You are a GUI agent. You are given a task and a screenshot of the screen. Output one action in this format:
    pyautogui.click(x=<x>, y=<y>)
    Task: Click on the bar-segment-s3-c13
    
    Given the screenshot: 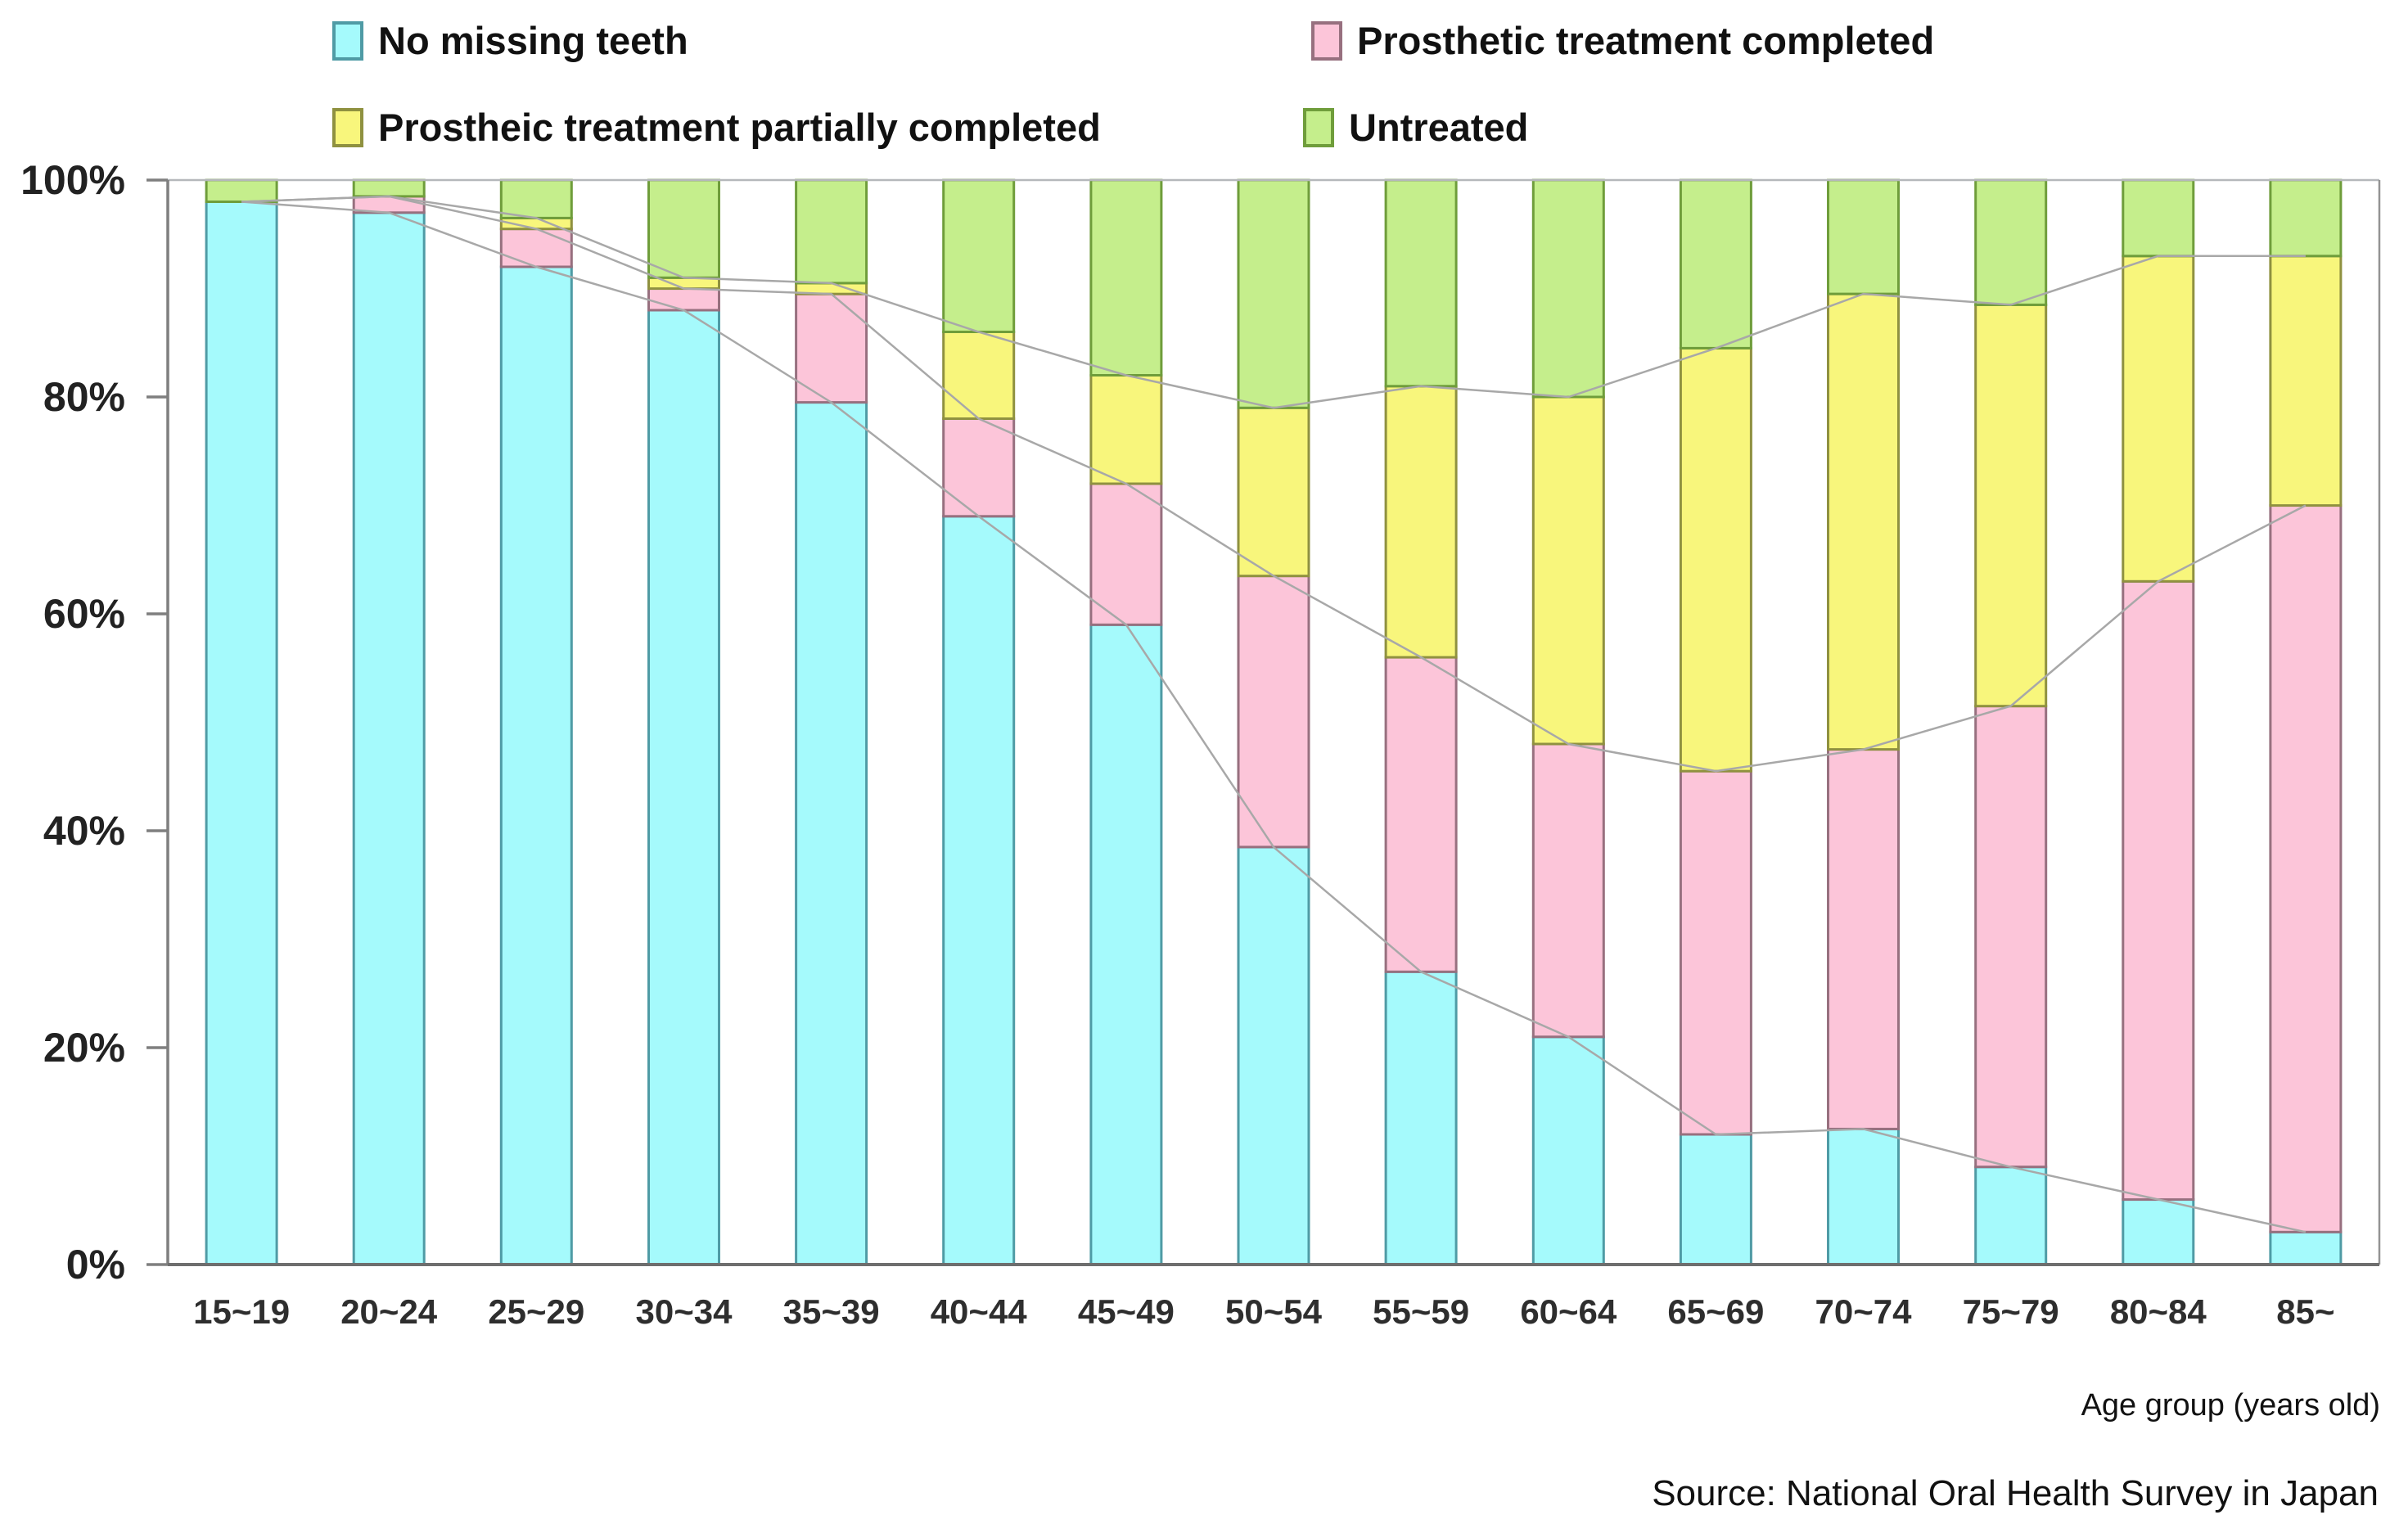 What is the action you would take?
    pyautogui.click(x=2159, y=218)
    